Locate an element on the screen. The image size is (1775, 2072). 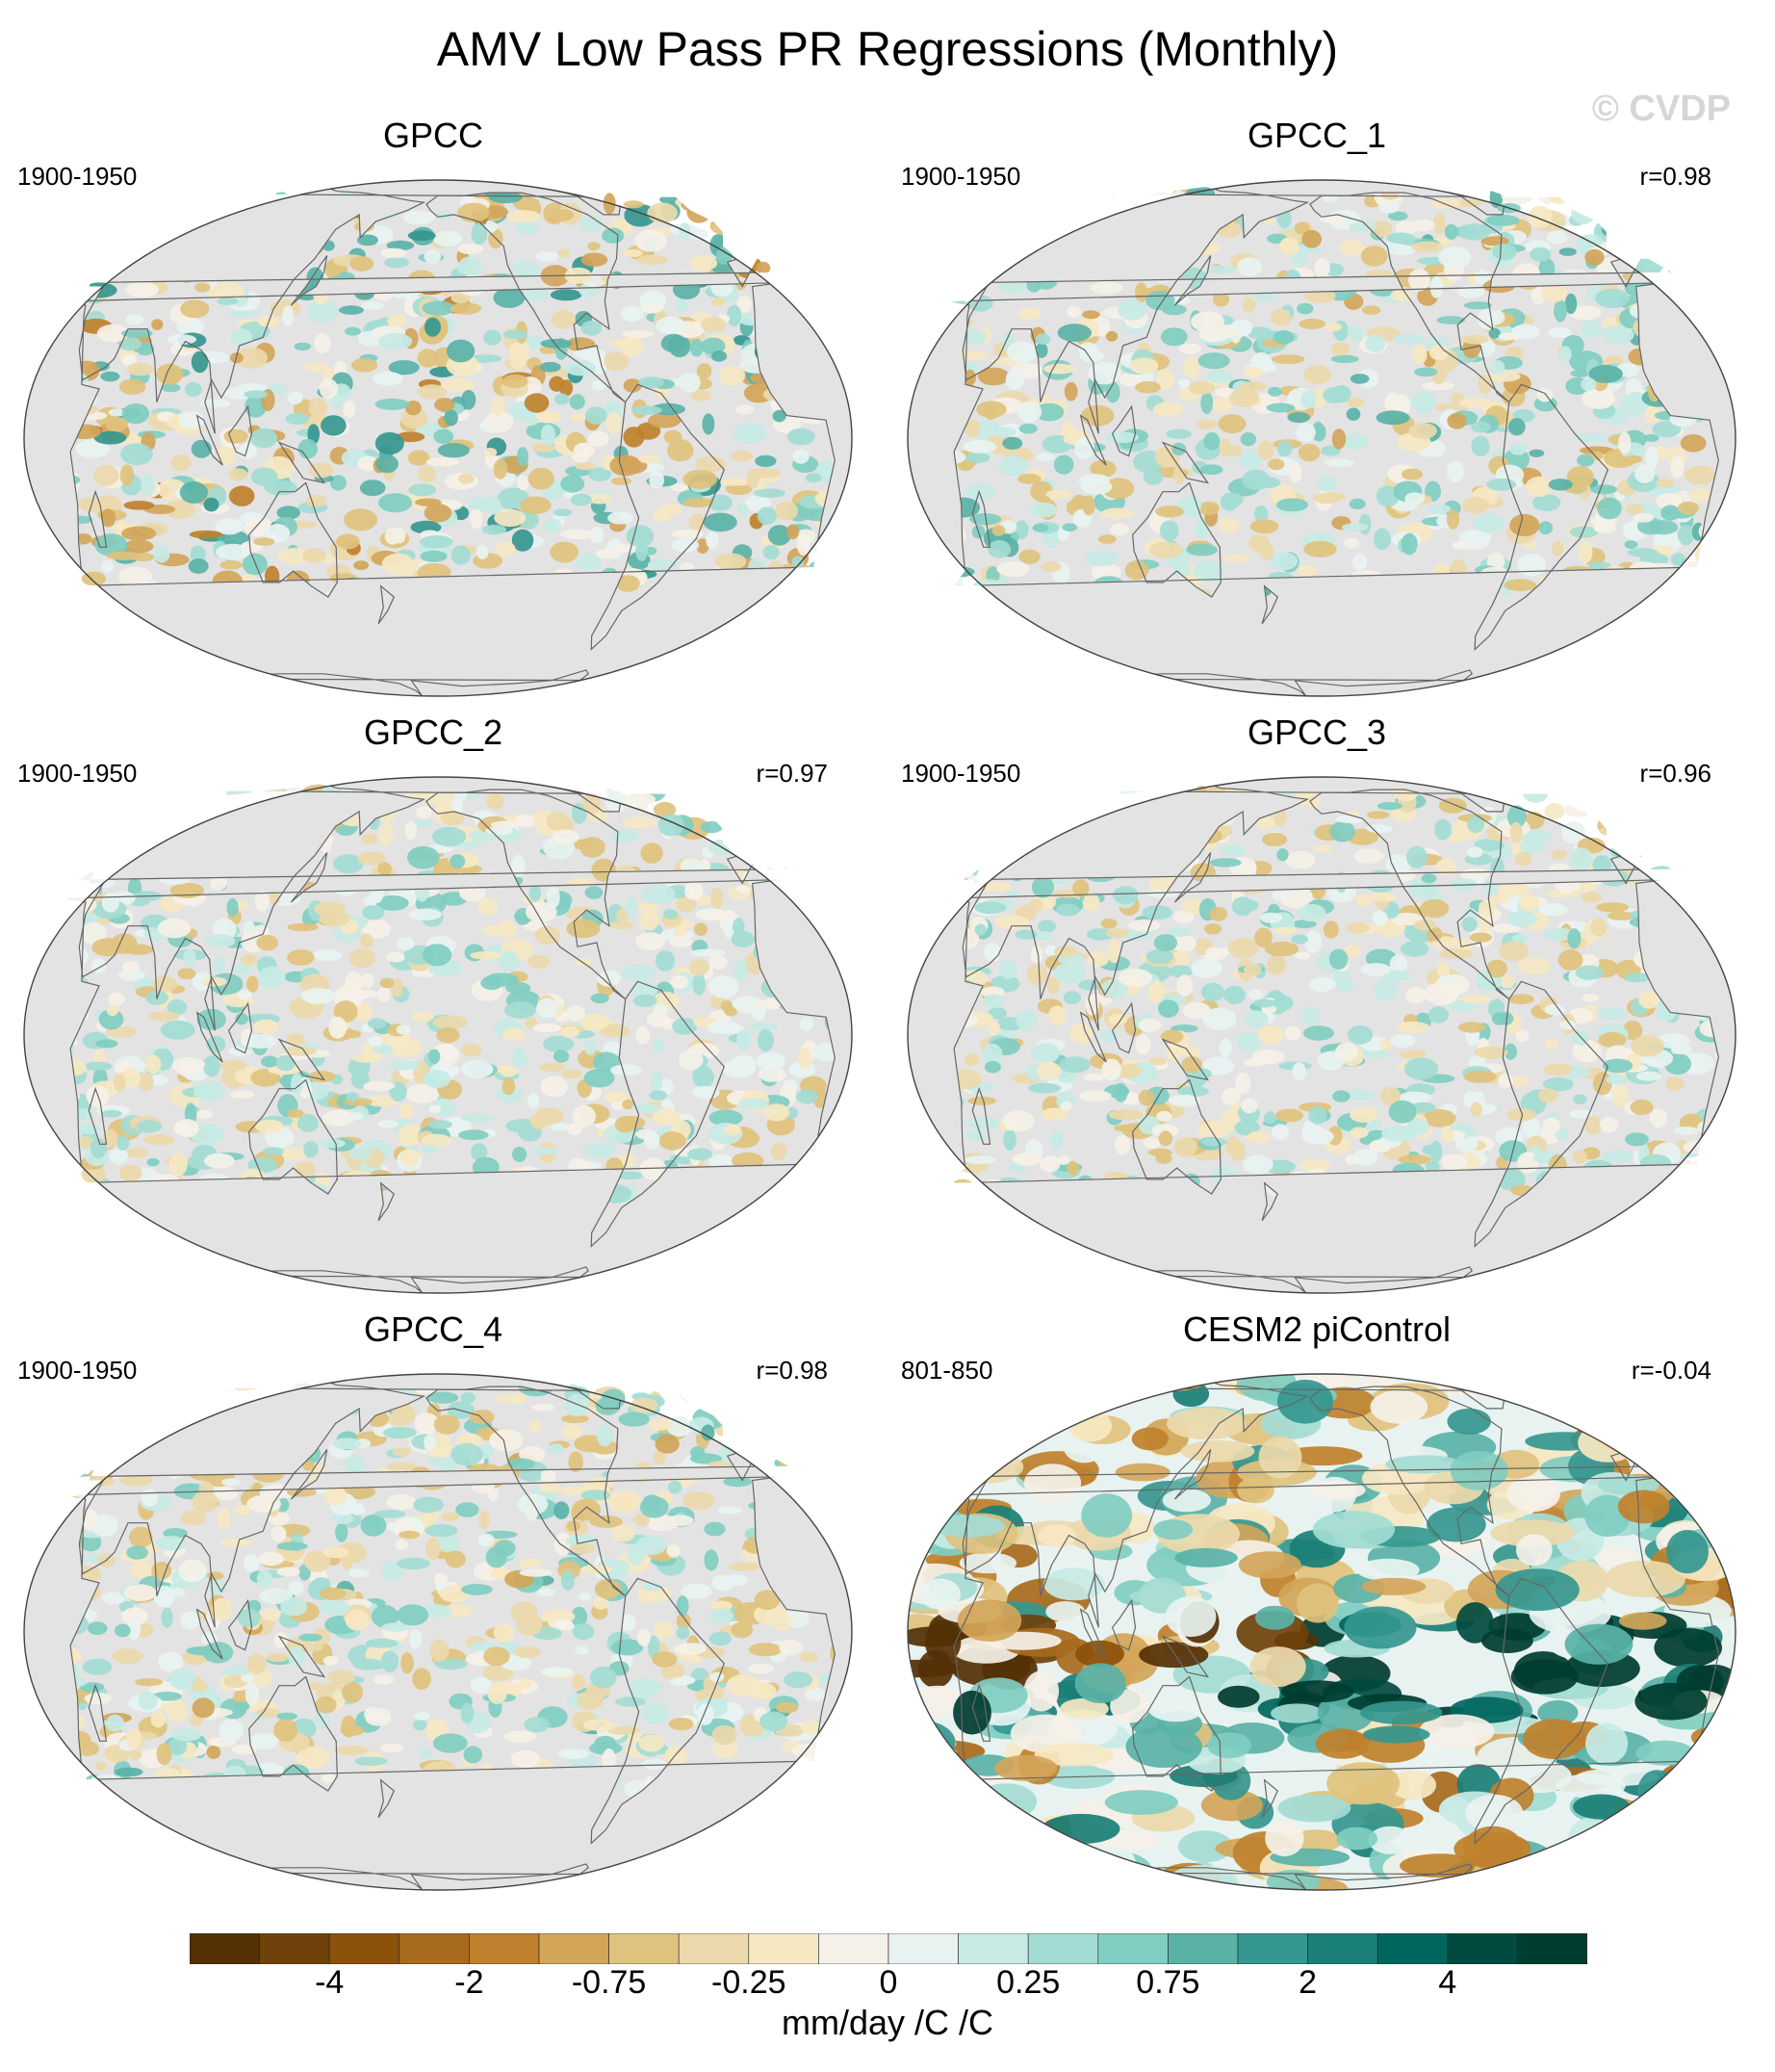
panel-correlation: r=0.97 is located at coordinates (792, 773).